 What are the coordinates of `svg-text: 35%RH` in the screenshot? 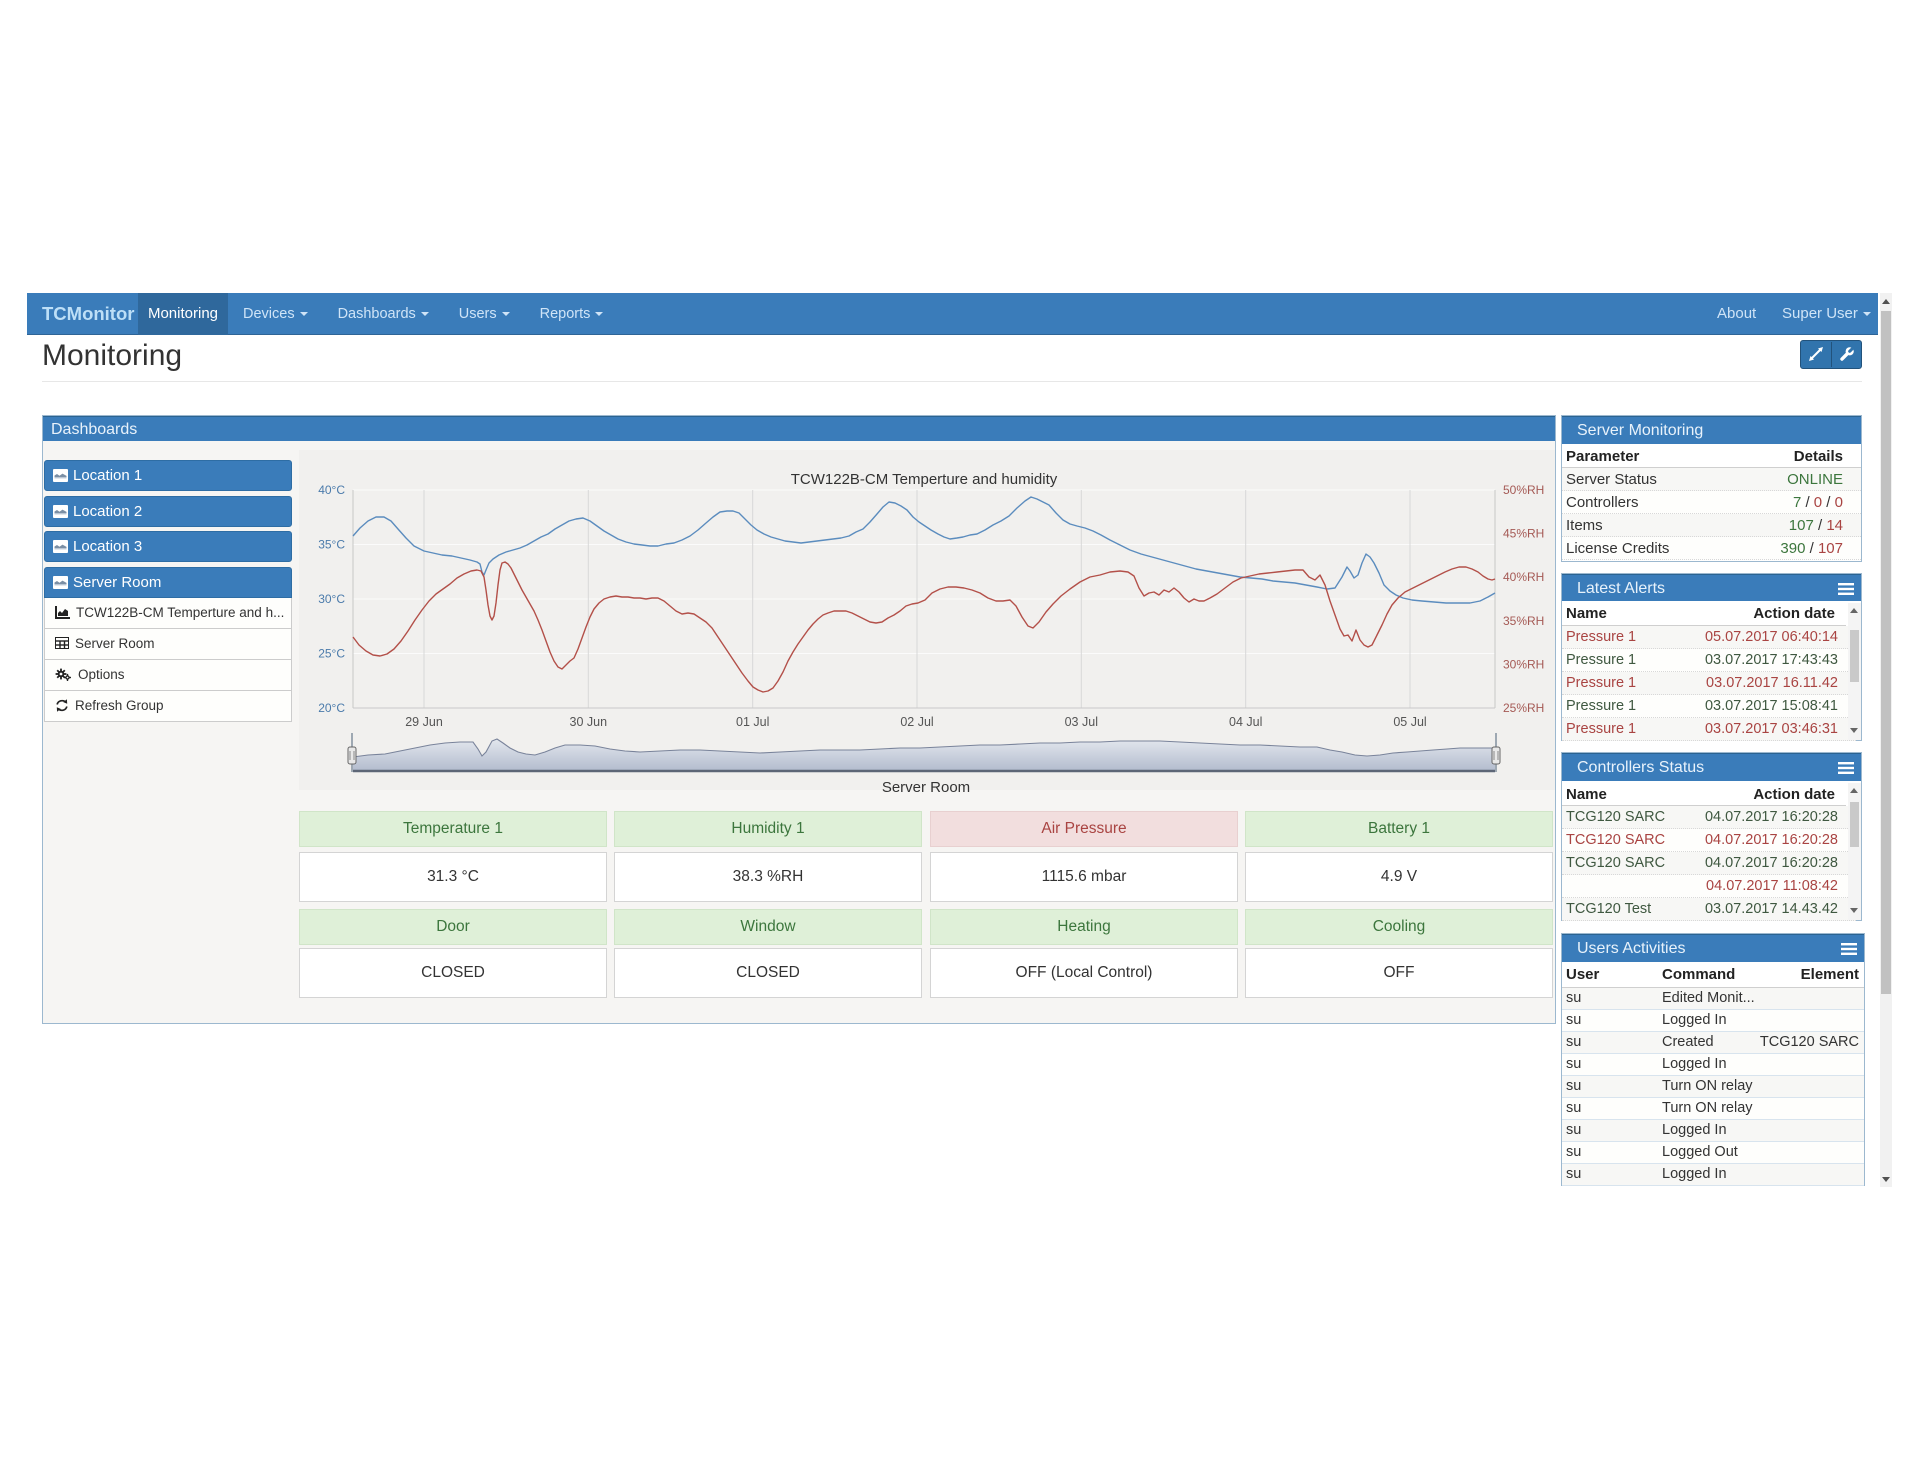 It's located at (1523, 621).